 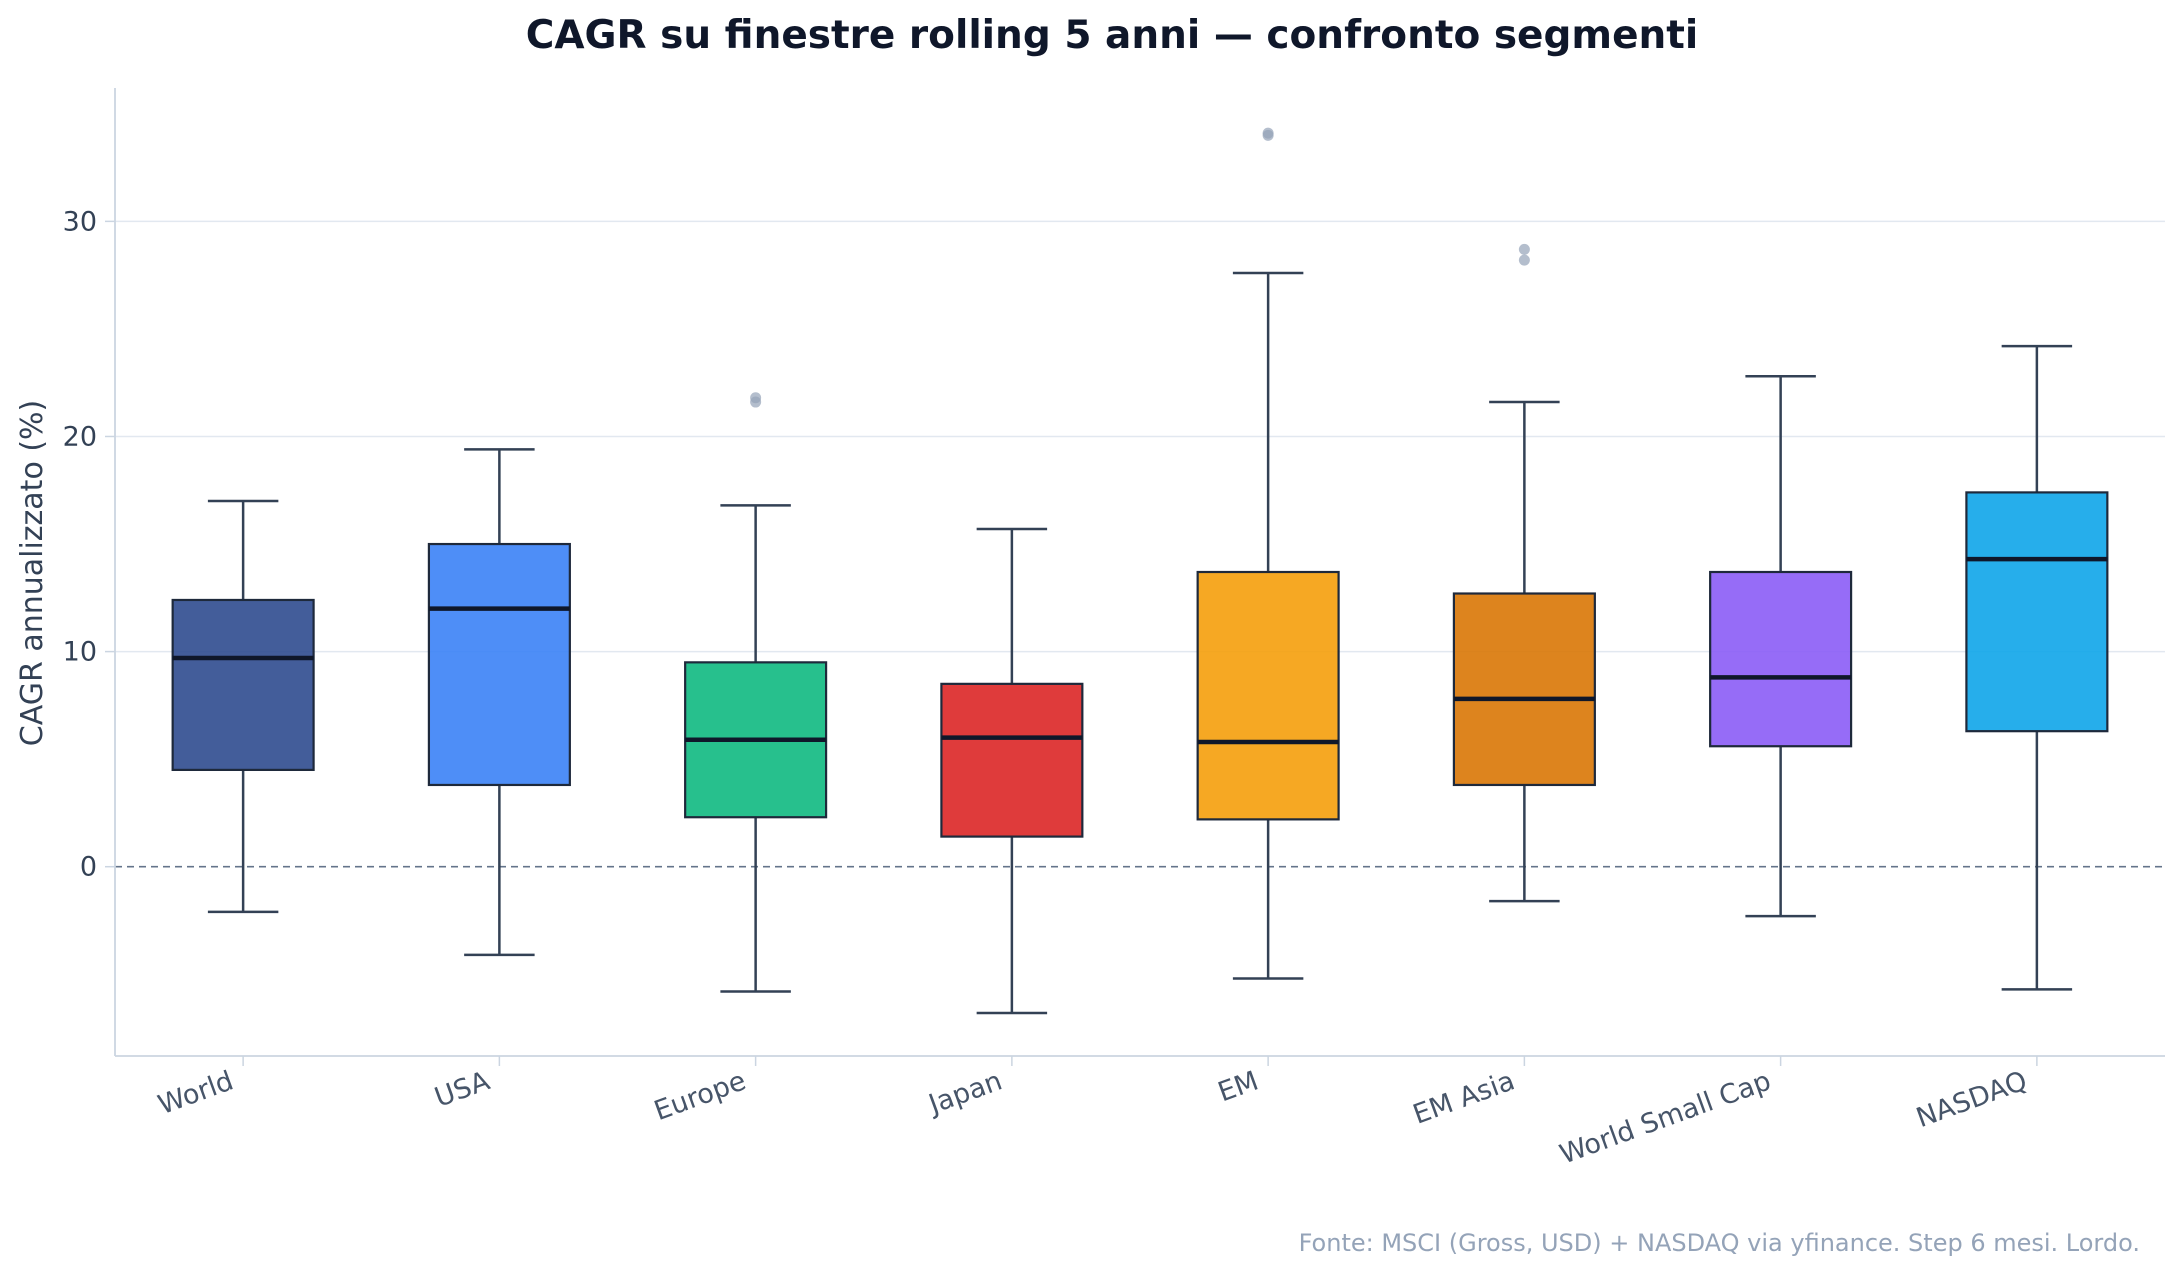 What do you see at coordinates (32, 573) in the screenshot?
I see `y-axis-label: CAGR annualizzato (%)` at bounding box center [32, 573].